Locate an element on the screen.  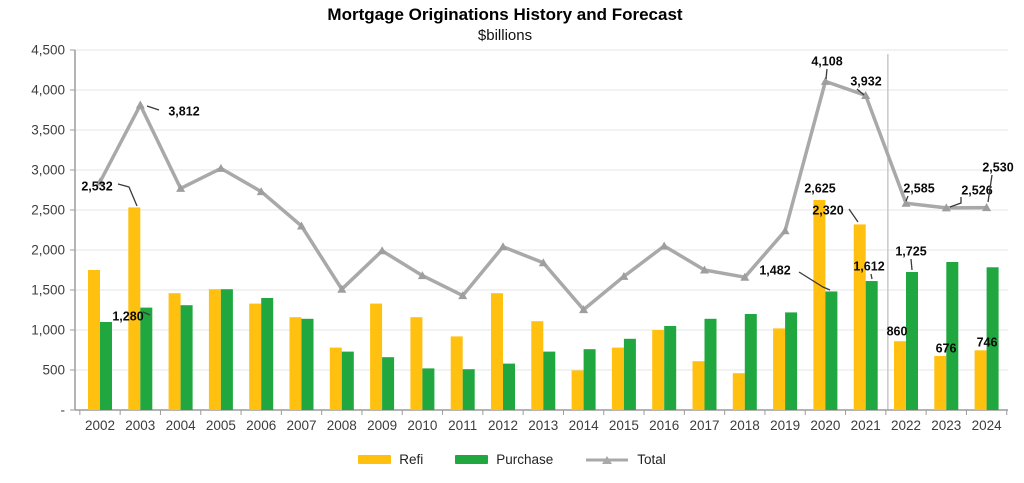
svg-text: 1,725 is located at coordinates (910, 252).